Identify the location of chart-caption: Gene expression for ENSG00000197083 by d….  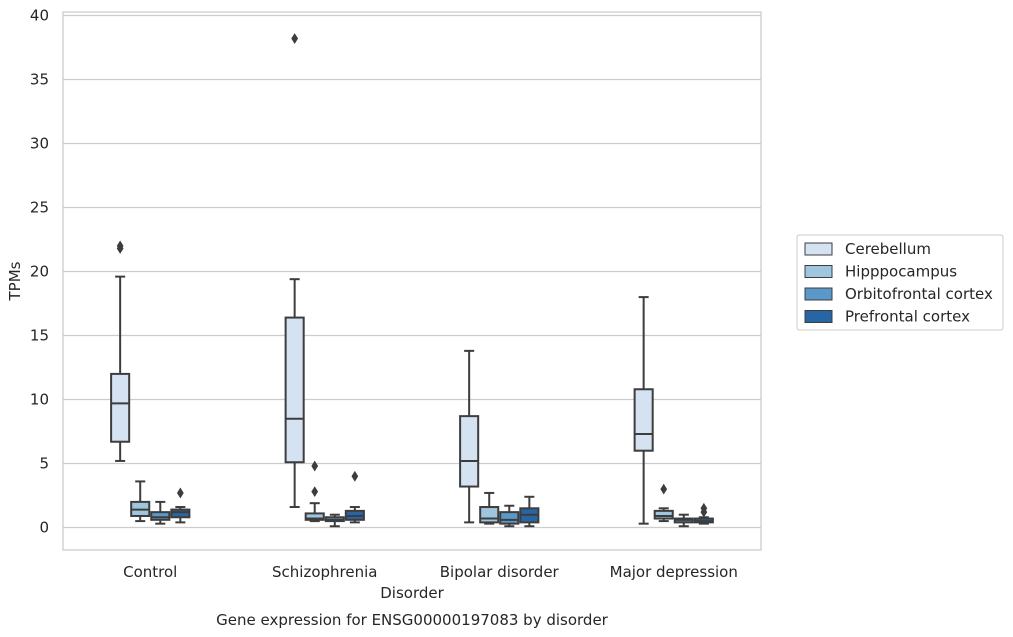
(412, 620).